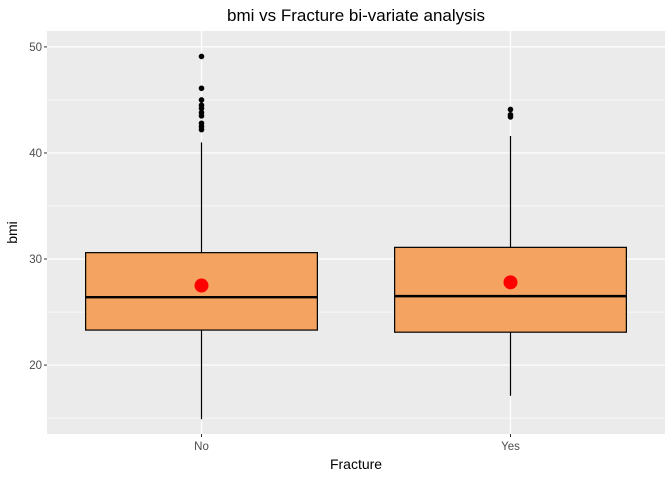 The image size is (672, 480). Describe the element at coordinates (38, 207) in the screenshot. I see `y-axis-ticks: 20 30 40 50` at that location.